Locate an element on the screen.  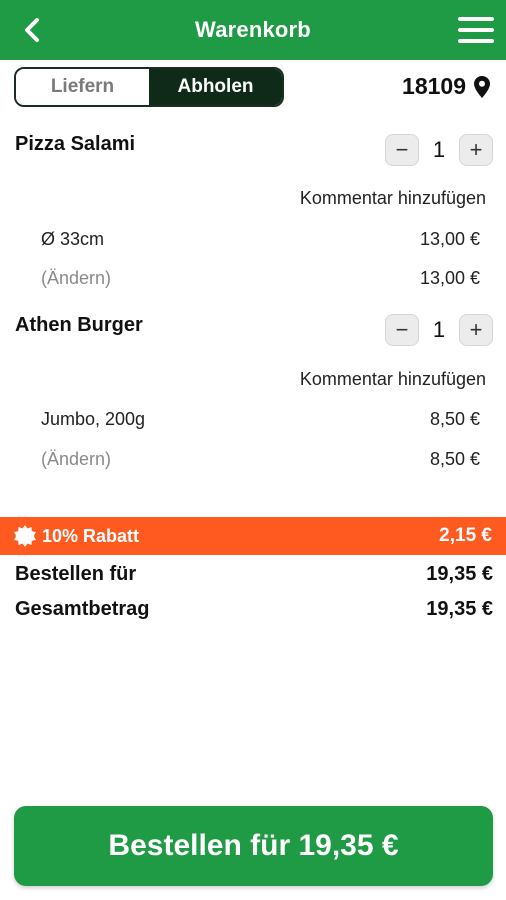
item-change-row: (Ändern) 8,50 € is located at coordinates (260, 459).